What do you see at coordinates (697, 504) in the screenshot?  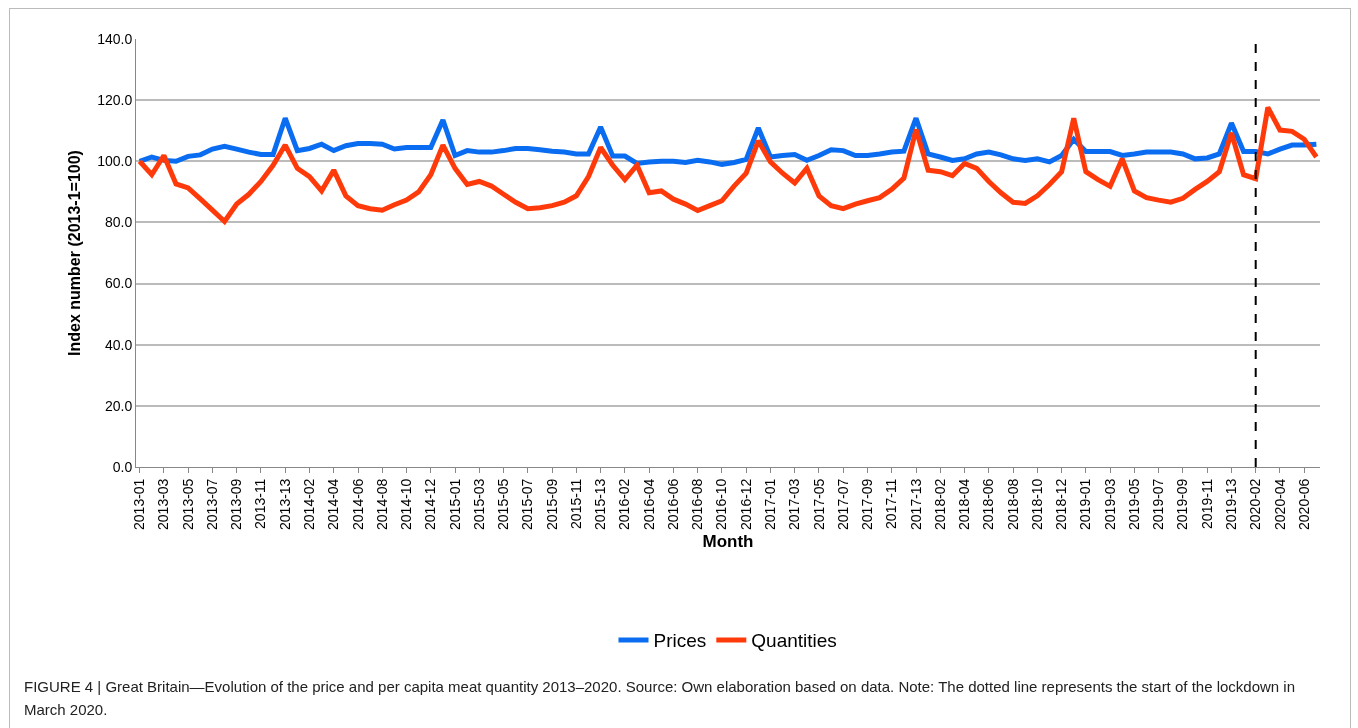 I see `x-tick-label: 2016-08` at bounding box center [697, 504].